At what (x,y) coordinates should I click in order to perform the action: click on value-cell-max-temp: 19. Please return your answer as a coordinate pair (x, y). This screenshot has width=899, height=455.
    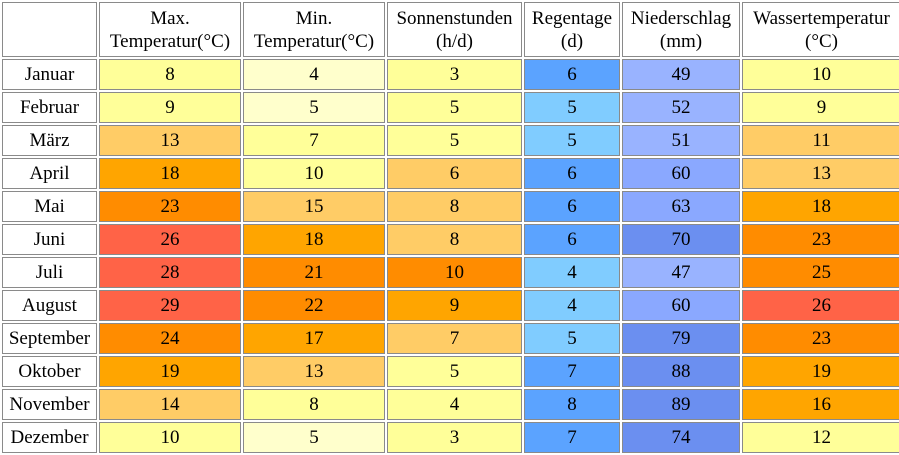
    Looking at the image, I should click on (170, 371).